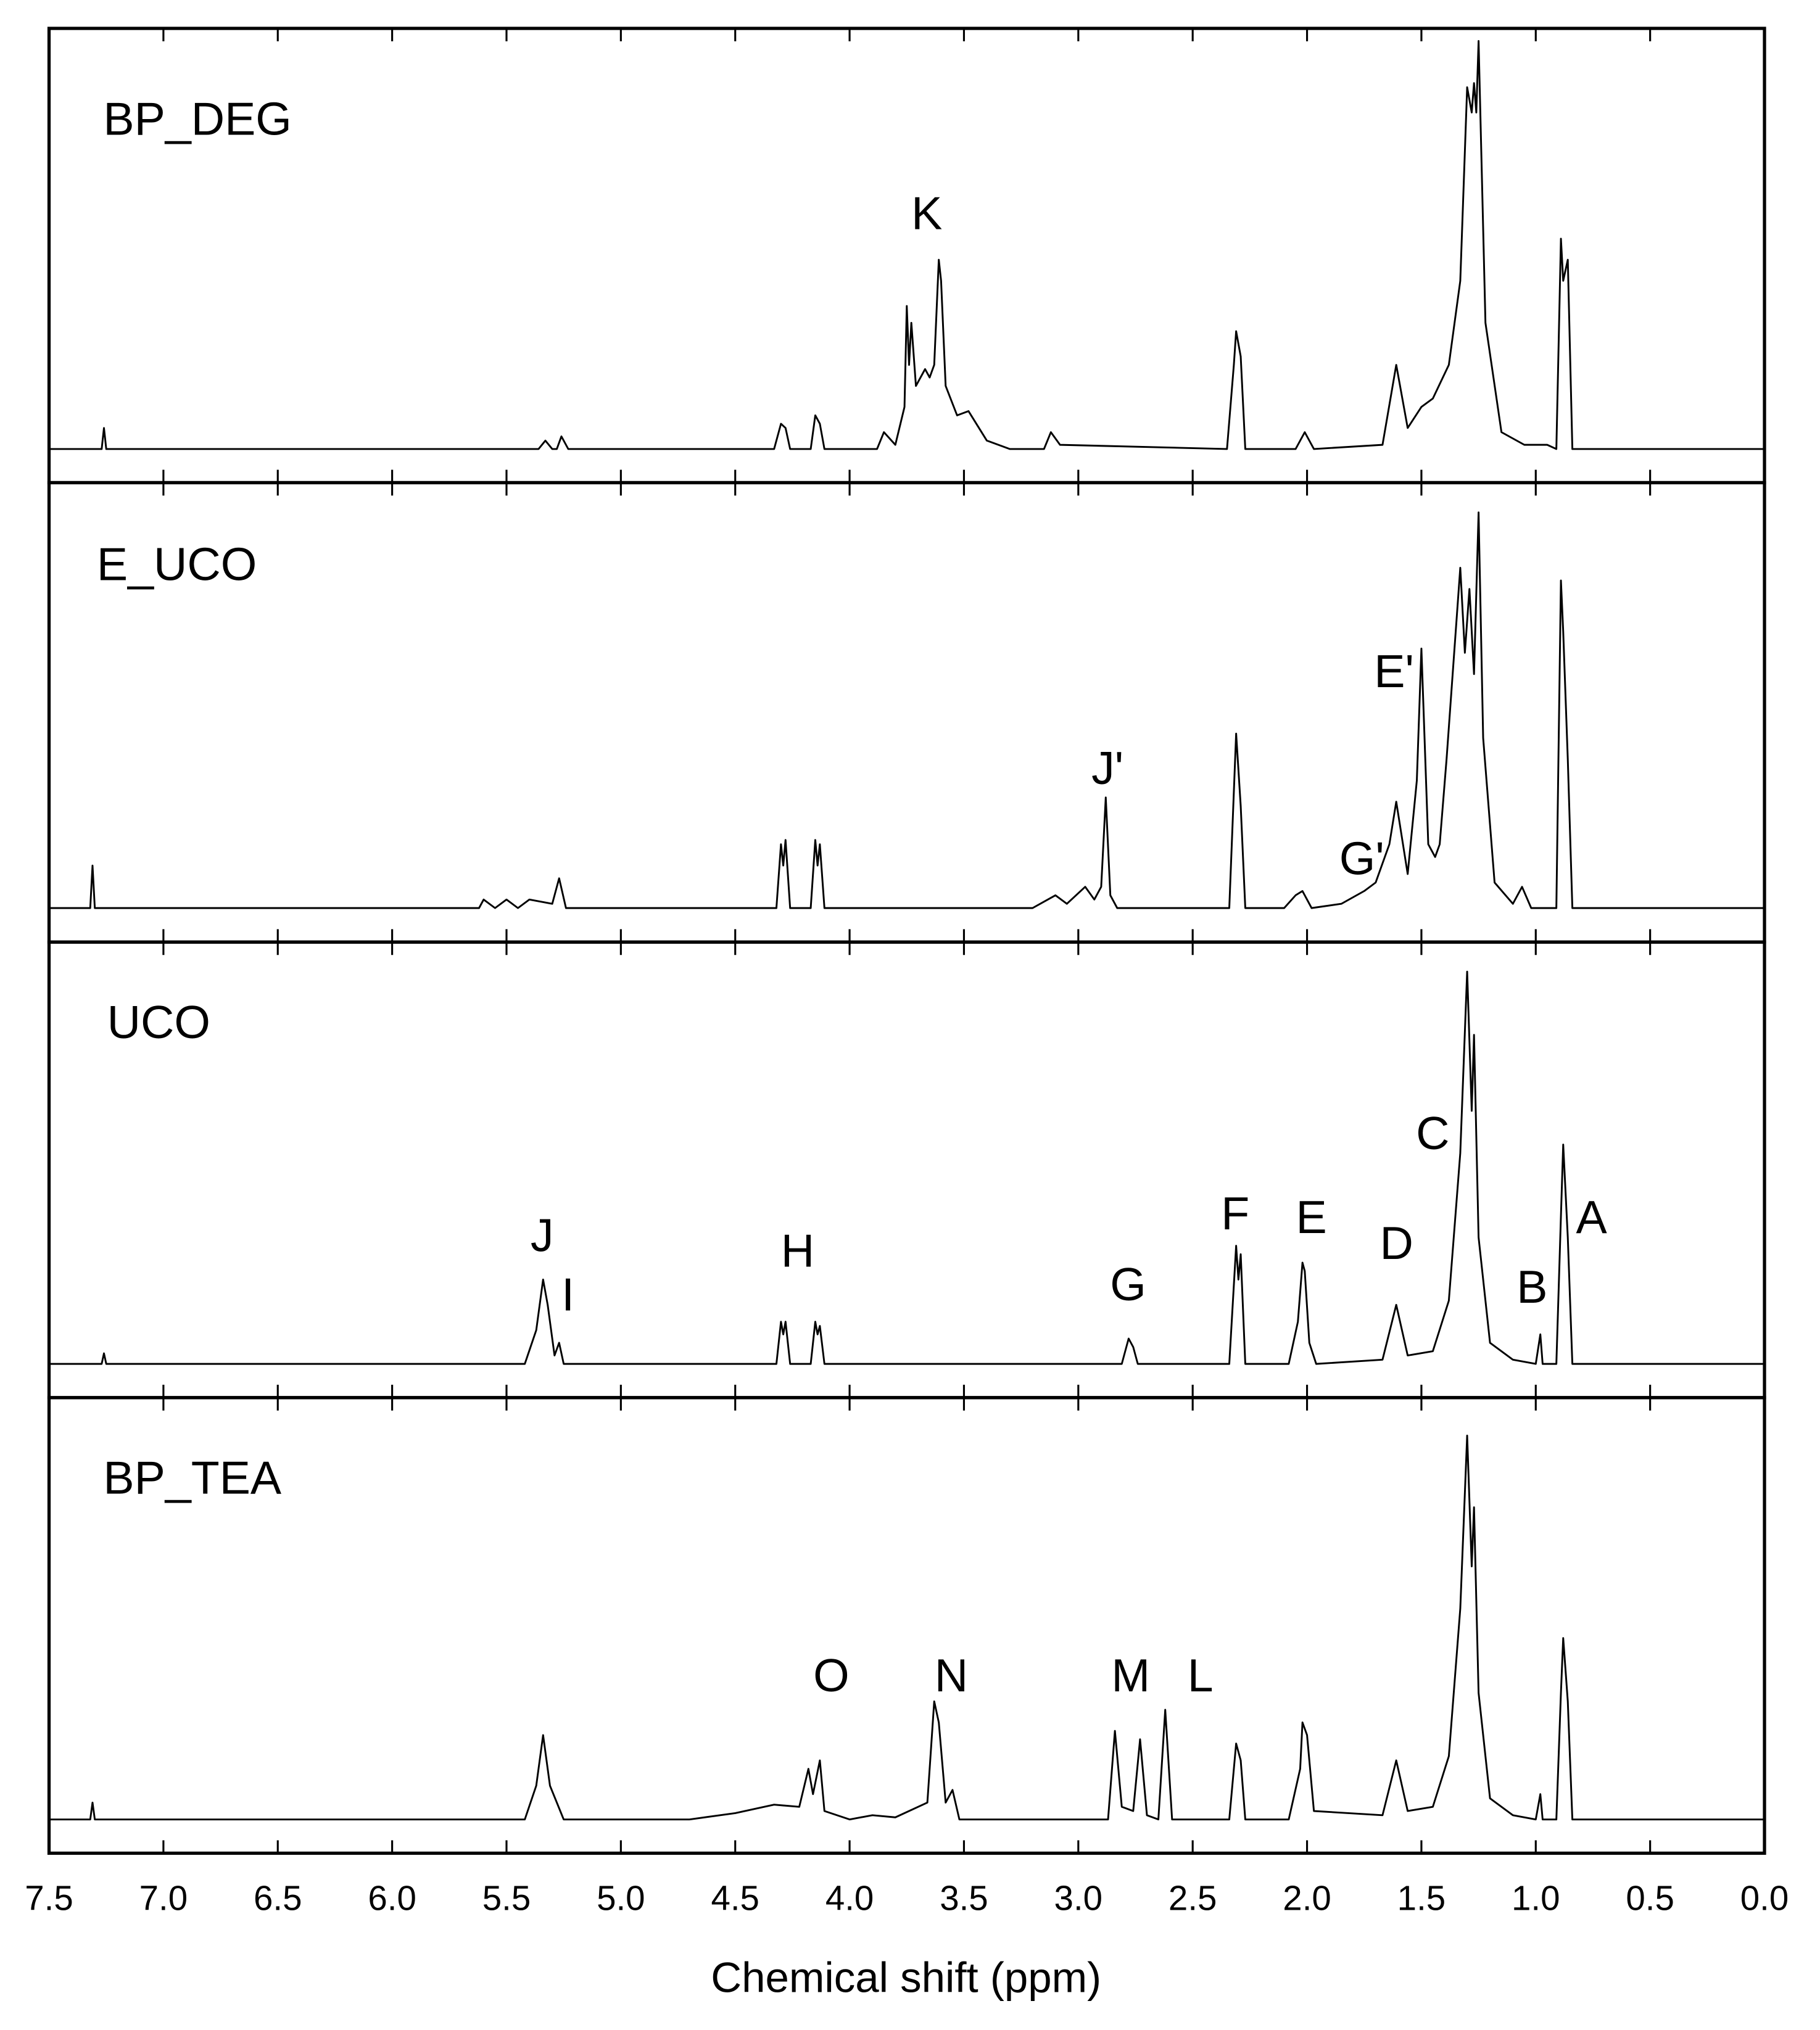  What do you see at coordinates (1128, 1284) in the screenshot?
I see `peak-label: G` at bounding box center [1128, 1284].